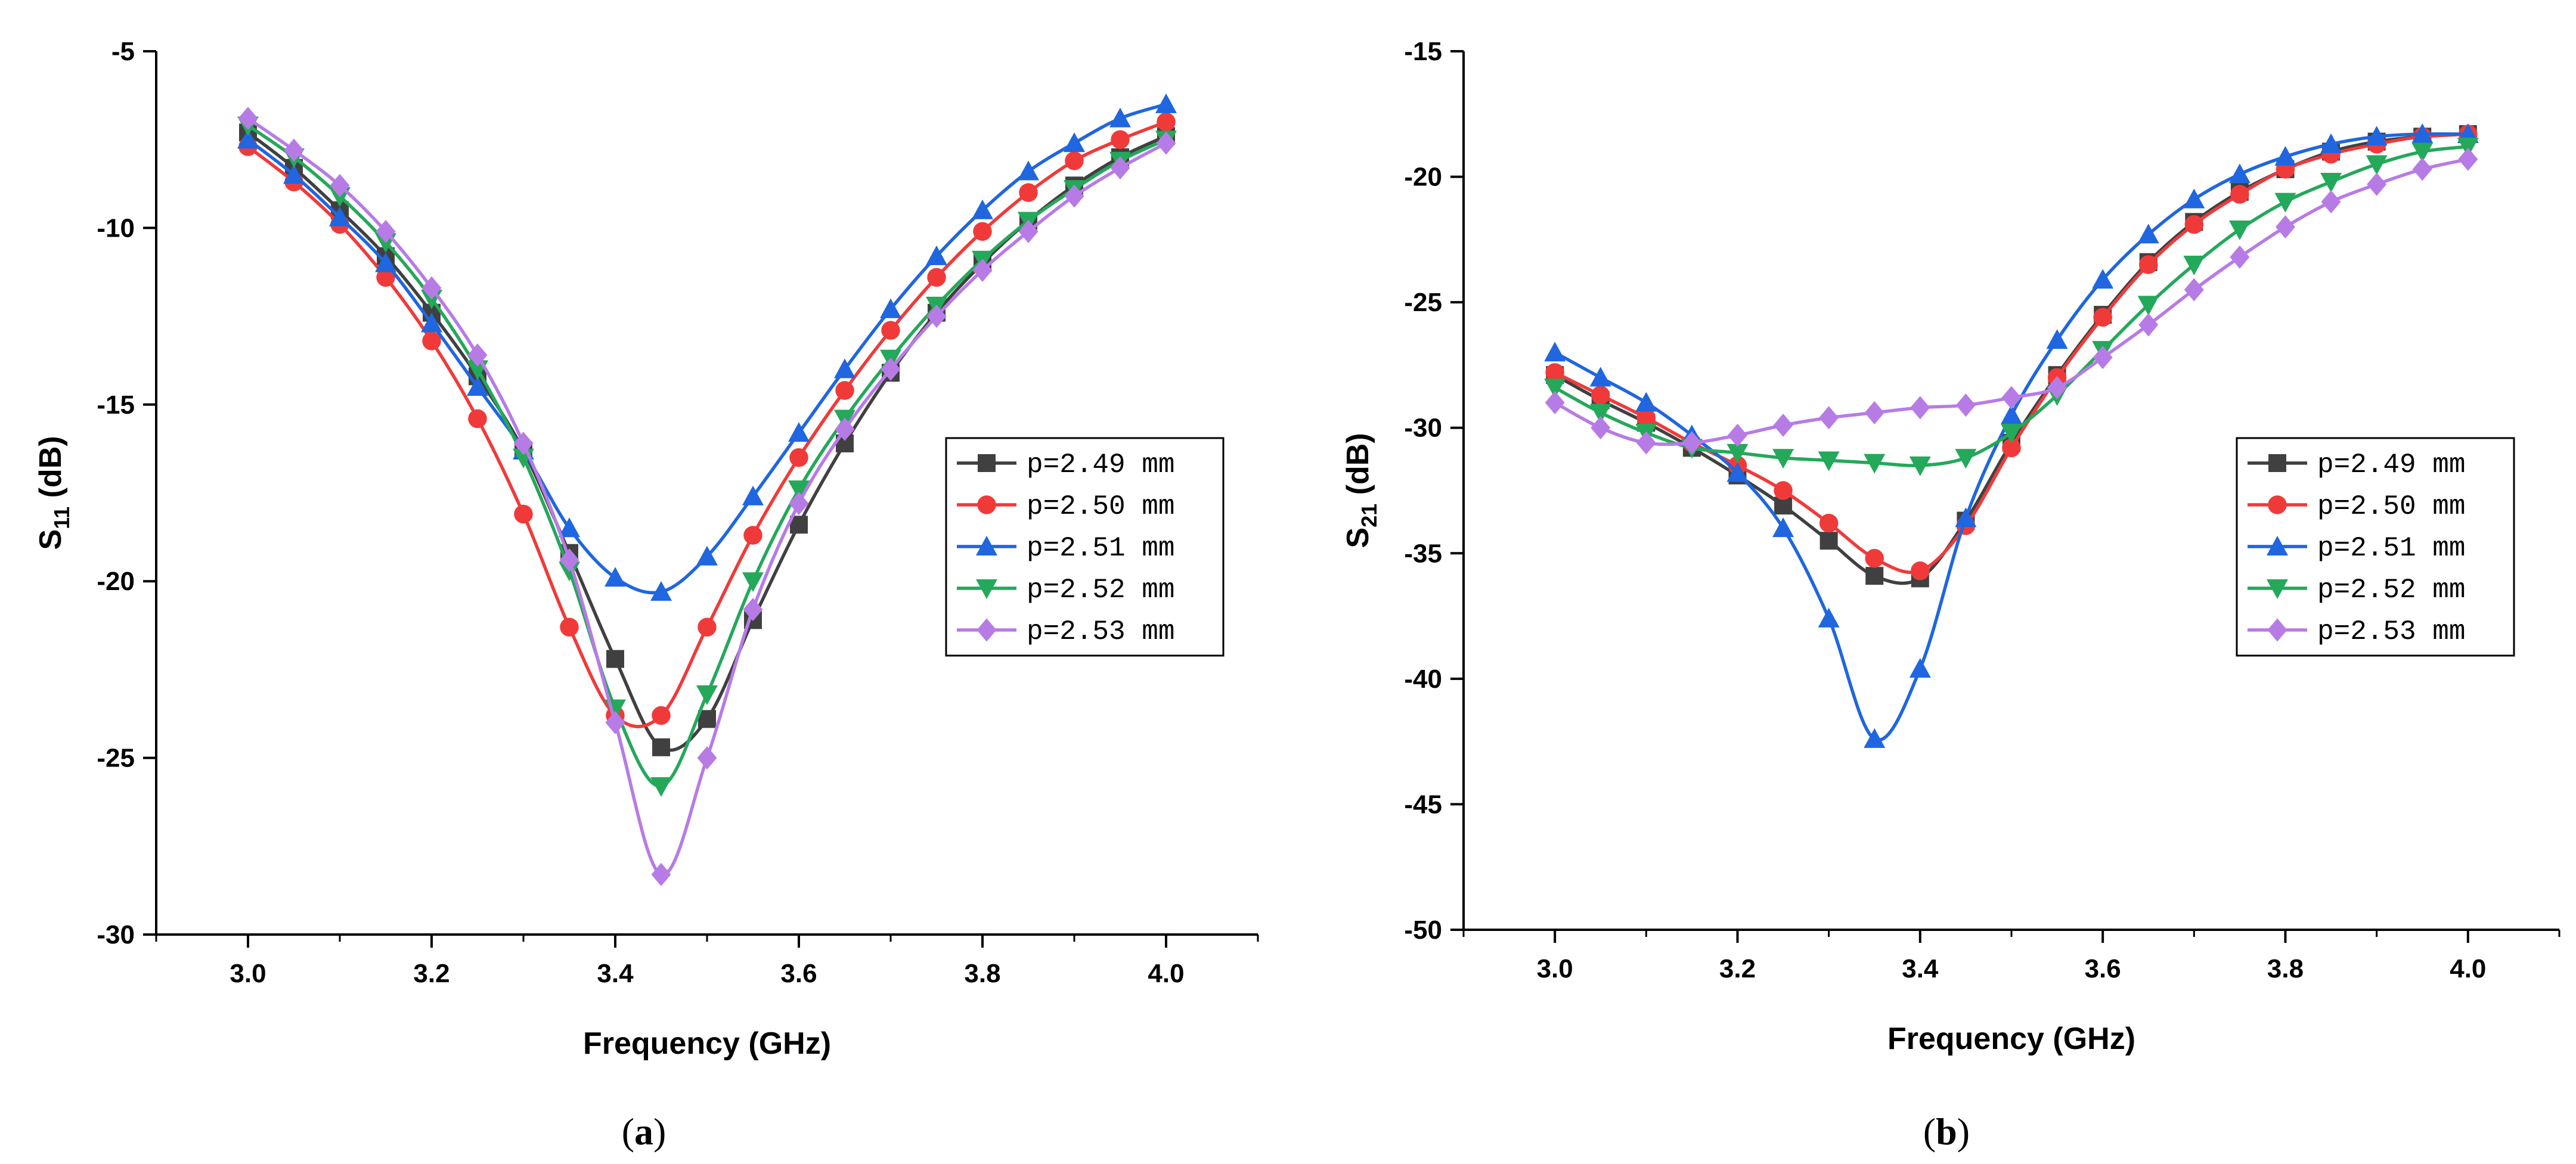  What do you see at coordinates (116, 405) in the screenshot?
I see `y-tick-label: -15` at bounding box center [116, 405].